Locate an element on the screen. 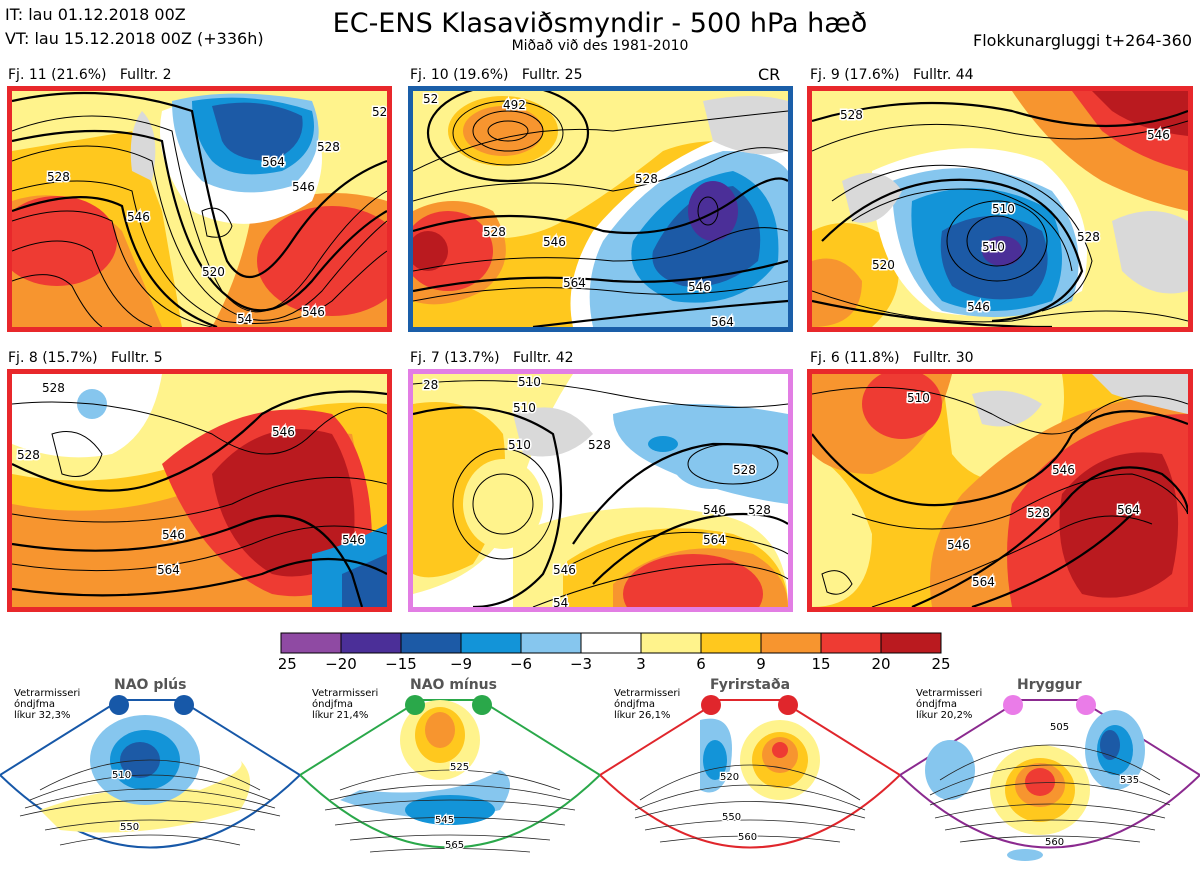  regime-map-ridge: 505 535 560 is located at coordinates (1050, 780).